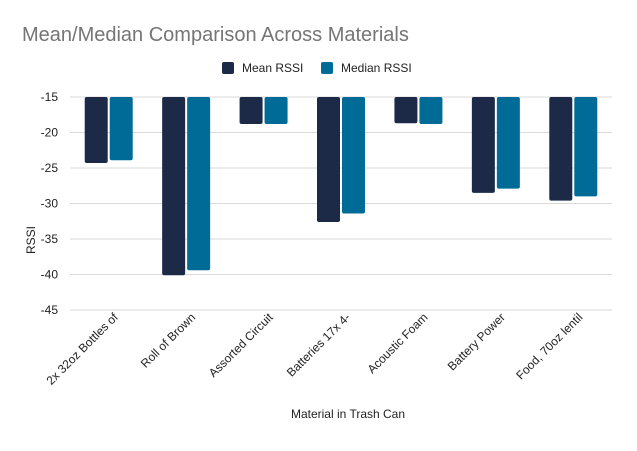 Image resolution: width=637 pixels, height=451 pixels. Describe the element at coordinates (376, 68) in the screenshot. I see `legend-label: Median RSSI` at that location.